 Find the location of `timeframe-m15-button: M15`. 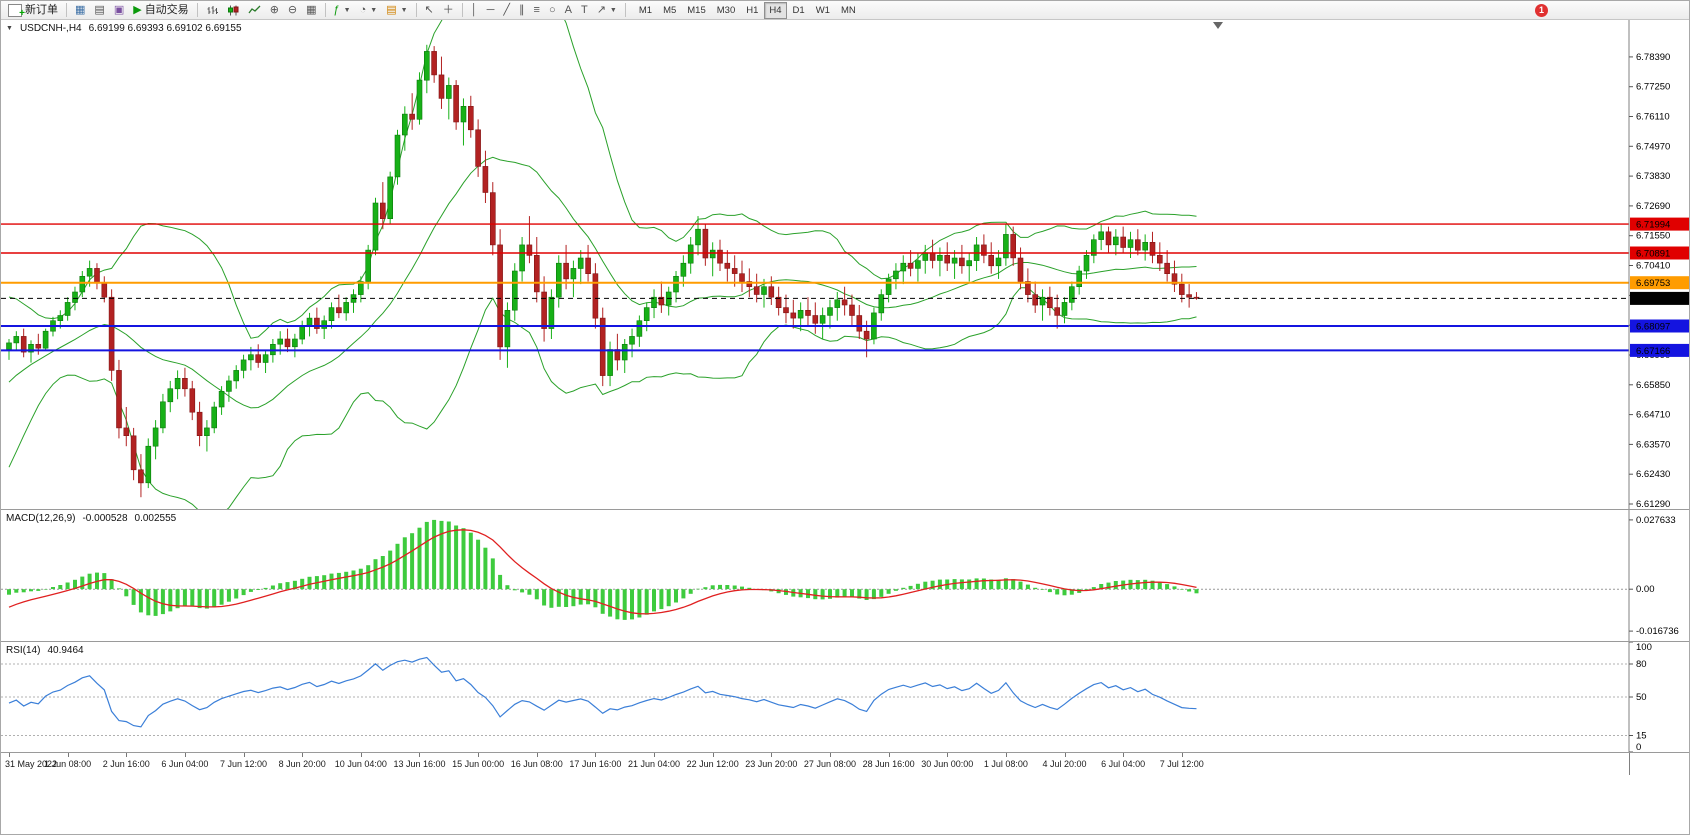

timeframe-m15-button: M15 is located at coordinates (696, 10).